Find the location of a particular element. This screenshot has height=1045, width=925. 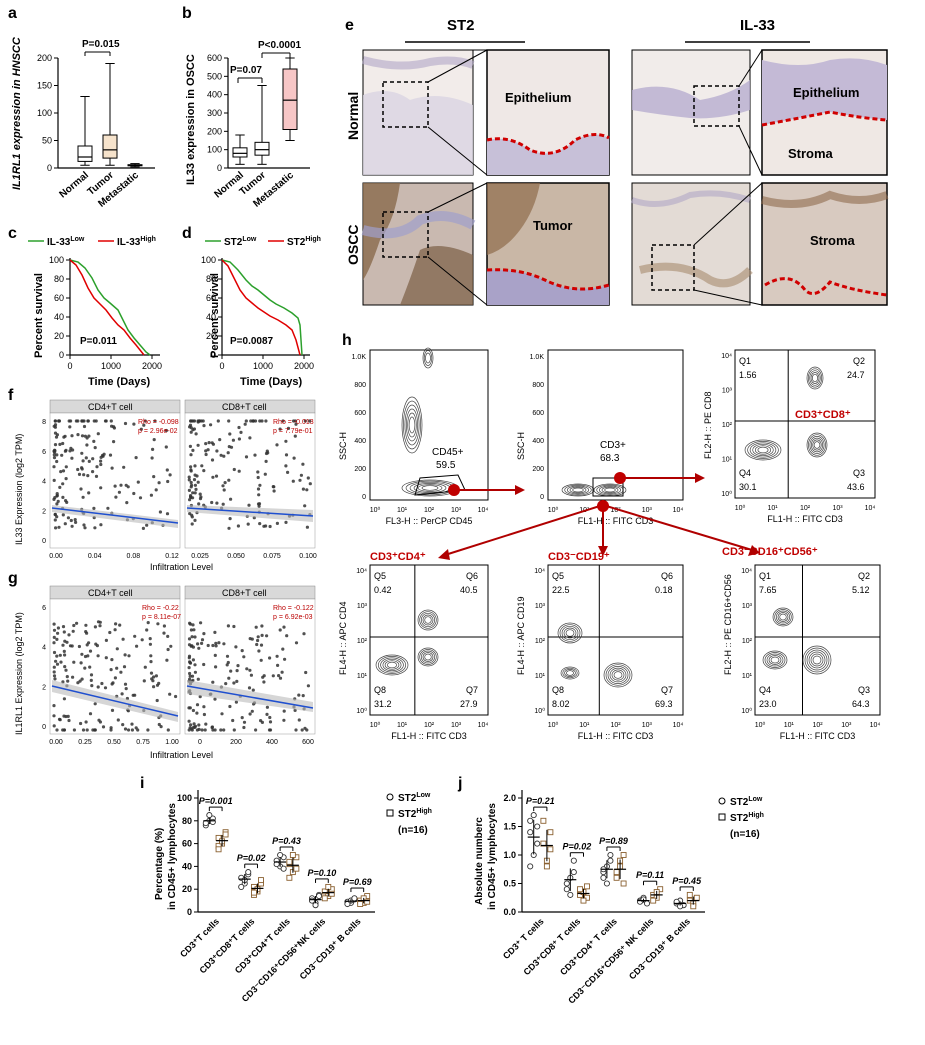

a-xlabel: Normal is located at coordinates (74, 185).